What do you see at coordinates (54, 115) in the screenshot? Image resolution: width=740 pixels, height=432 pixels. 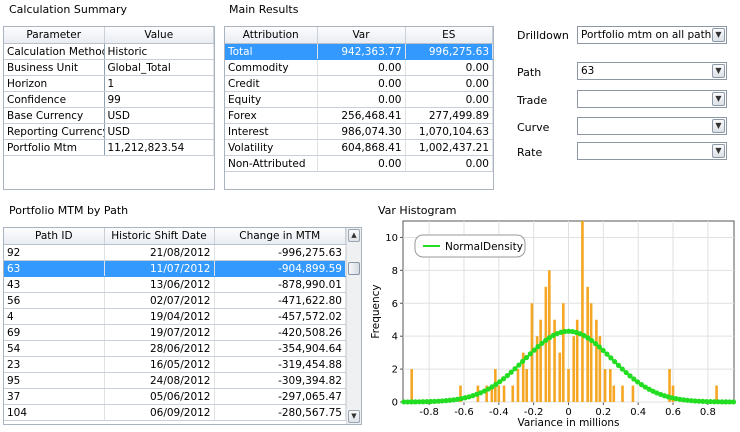 I see `calc-summary-row-cell: Base Currency` at bounding box center [54, 115].